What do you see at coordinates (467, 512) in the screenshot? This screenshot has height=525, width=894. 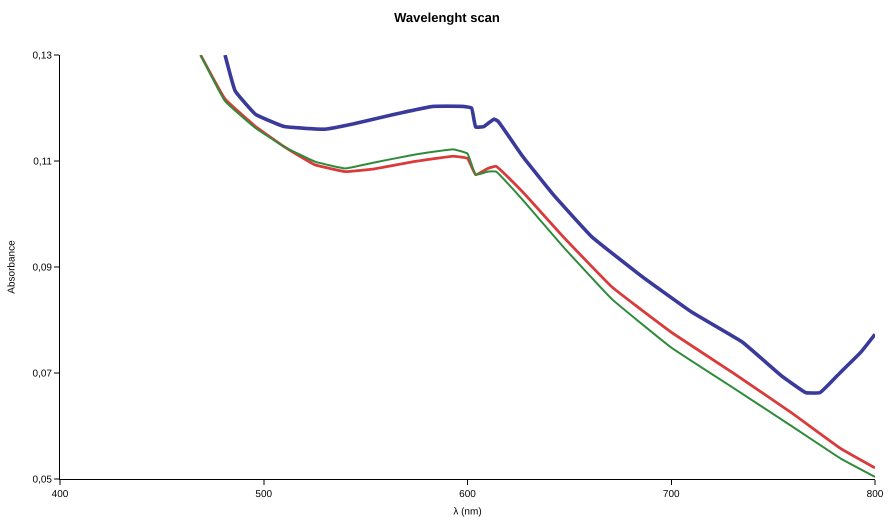 I see `x-axis-title: λ (nm)` at bounding box center [467, 512].